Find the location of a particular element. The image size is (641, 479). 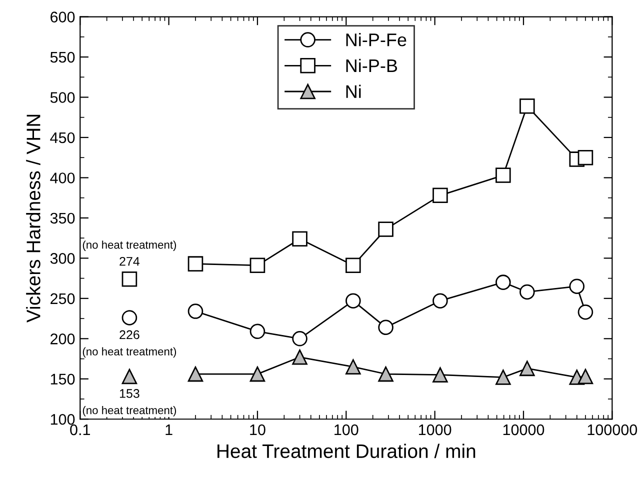

data-label: 226 is located at coordinates (130, 335).